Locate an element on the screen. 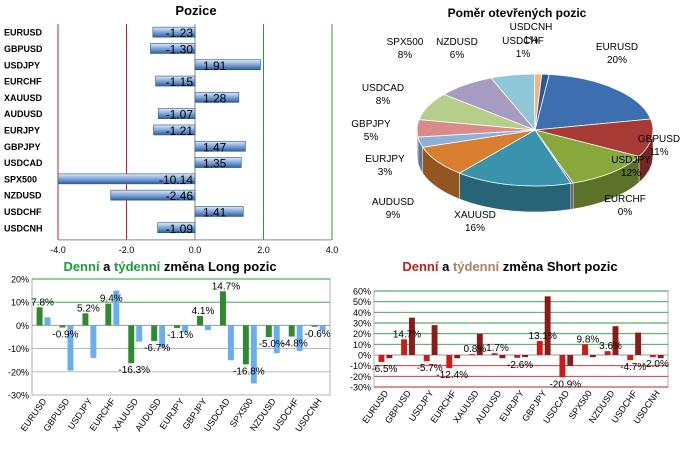 This screenshot has height=453, width=680. category-label: NZDUSD is located at coordinates (23, 196).